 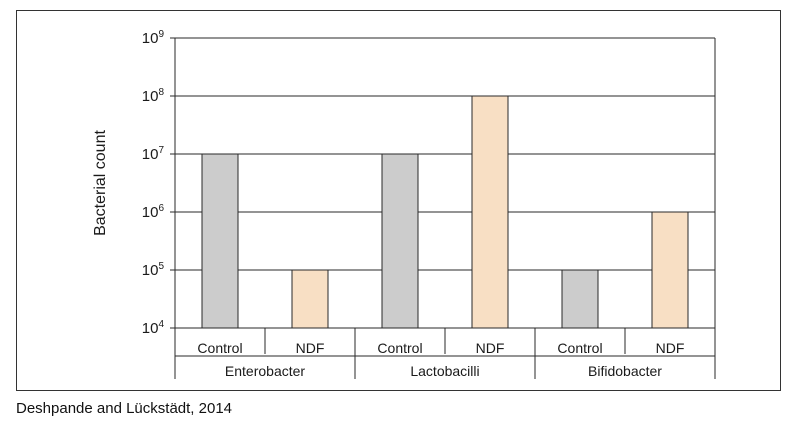 What do you see at coordinates (153, 270) in the screenshot?
I see `y-tick-label-1: 10⁵` at bounding box center [153, 270].